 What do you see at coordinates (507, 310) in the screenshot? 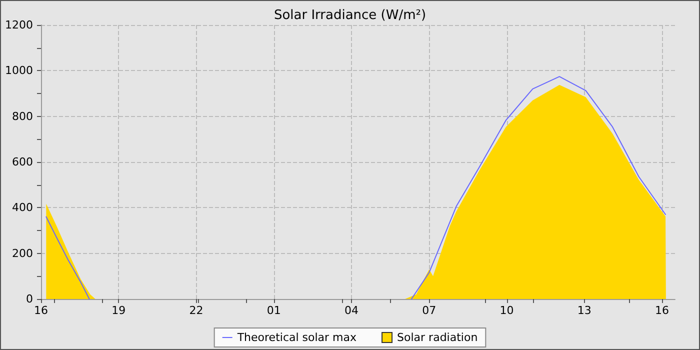
I see `x-tick-label: 10` at bounding box center [507, 310].